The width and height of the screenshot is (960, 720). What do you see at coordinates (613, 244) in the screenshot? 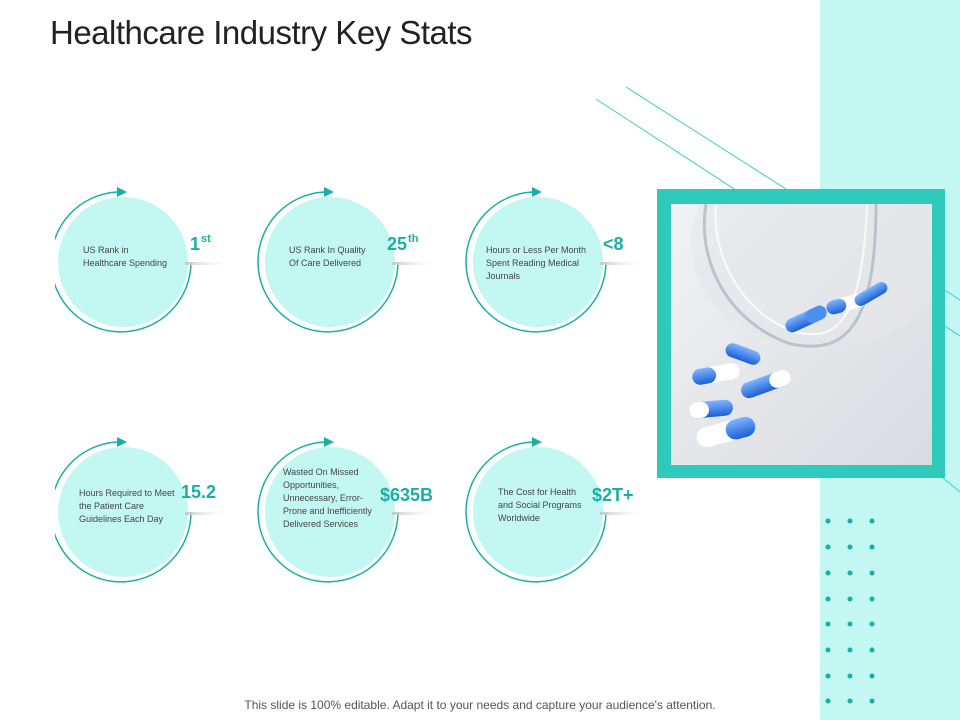
I see `stat-value: <8` at bounding box center [613, 244].